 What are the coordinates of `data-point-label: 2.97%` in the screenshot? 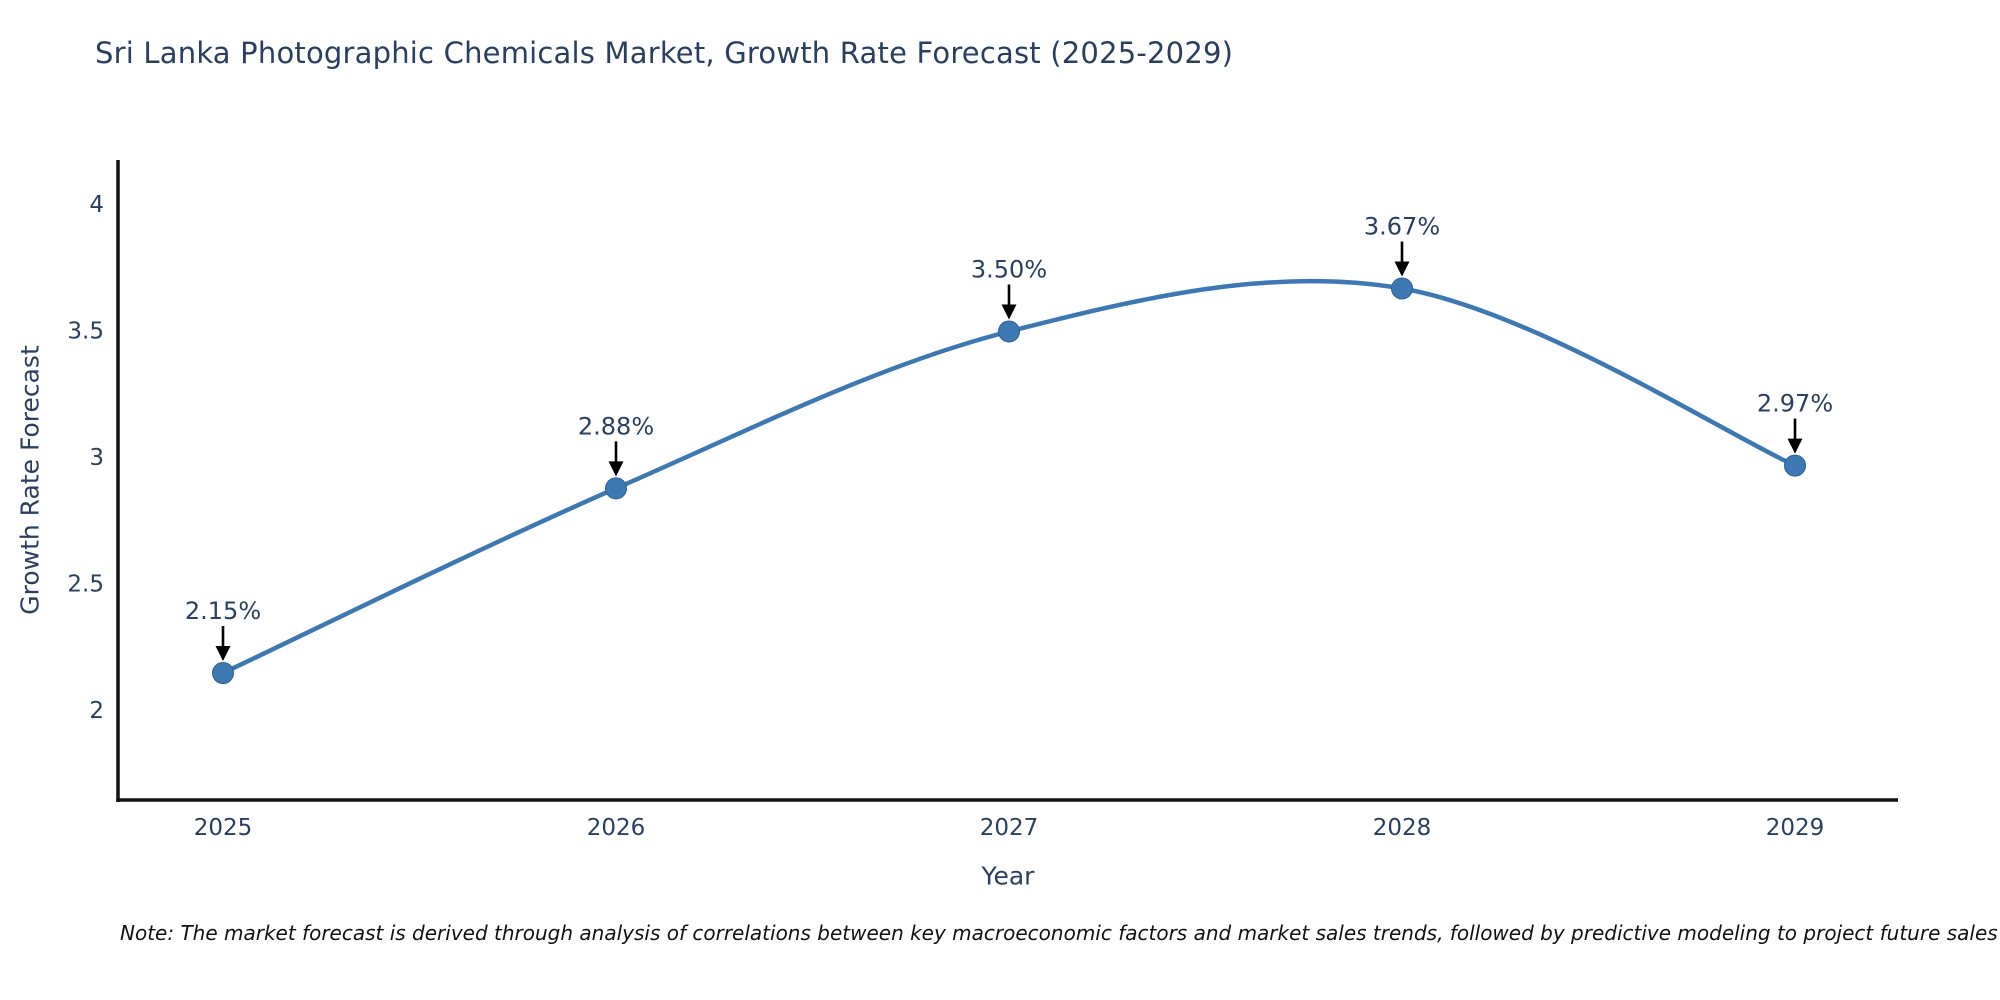 It's located at (1795, 404).